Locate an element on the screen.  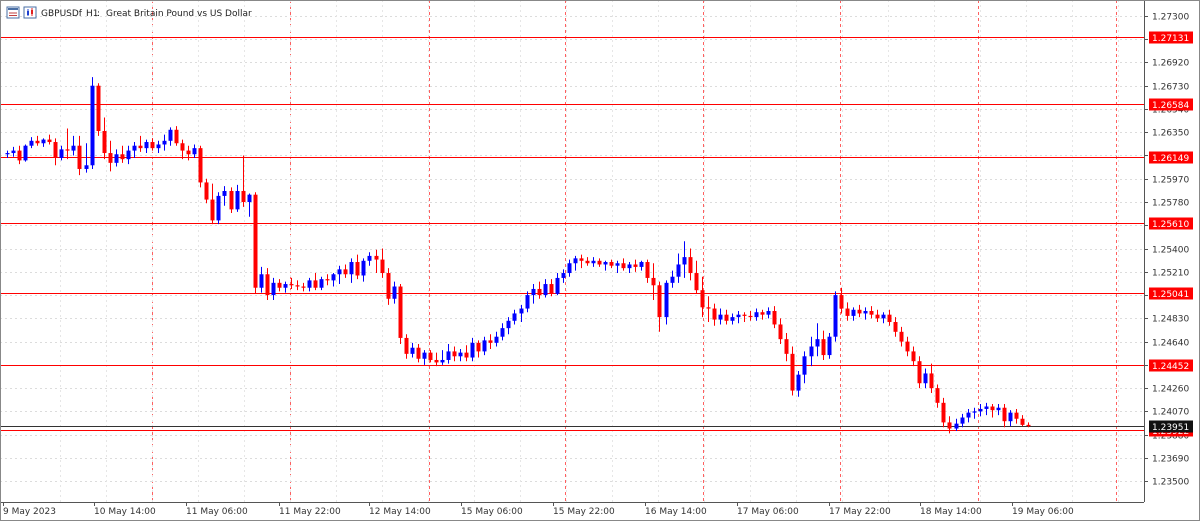
x-tick-label: 18 May 14:00 is located at coordinates (951, 512).